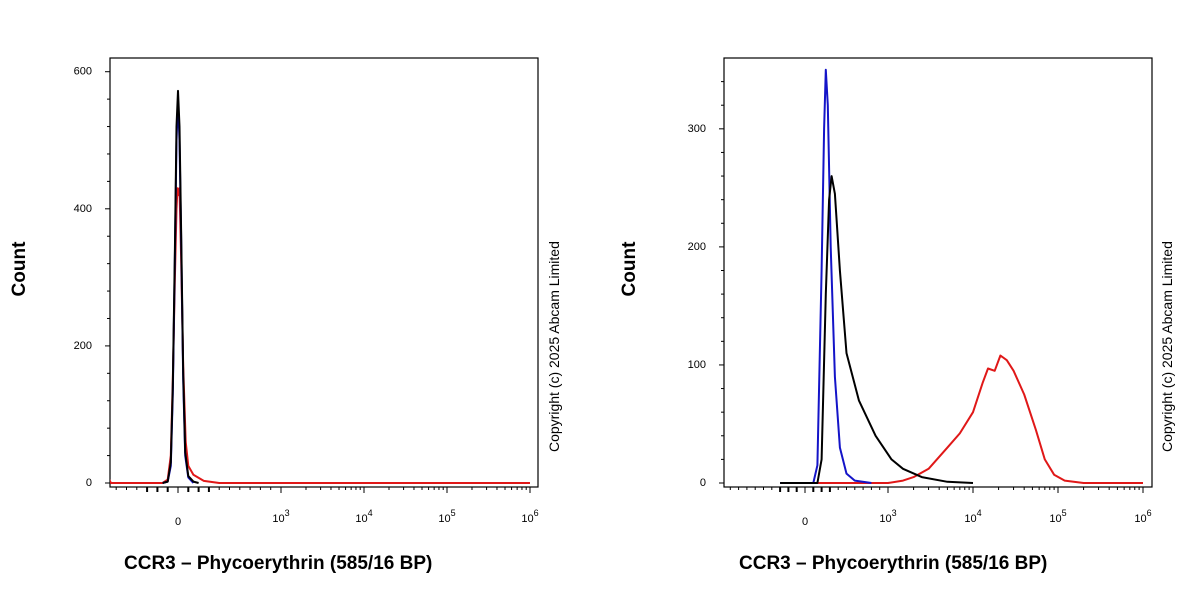  Describe the element at coordinates (83, 209) in the screenshot. I see `y-tick-label: 400` at that location.